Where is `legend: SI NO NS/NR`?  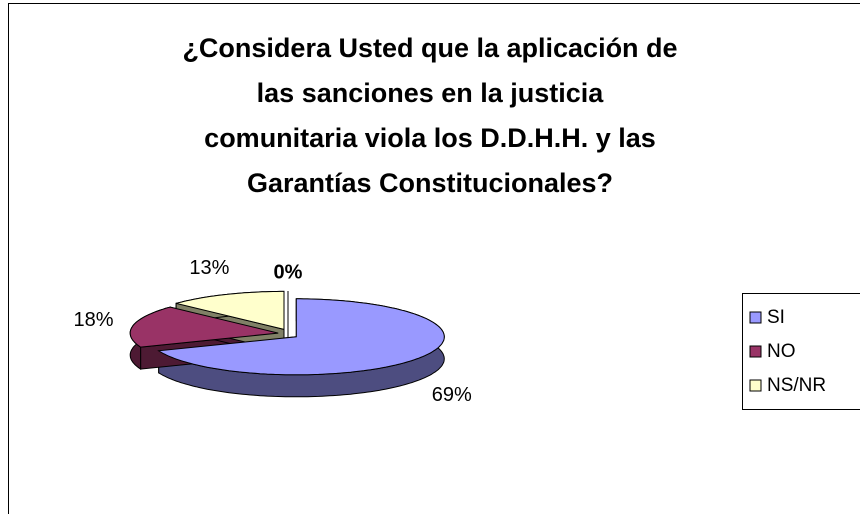
legend: SI NO NS/NR is located at coordinates (787, 351).